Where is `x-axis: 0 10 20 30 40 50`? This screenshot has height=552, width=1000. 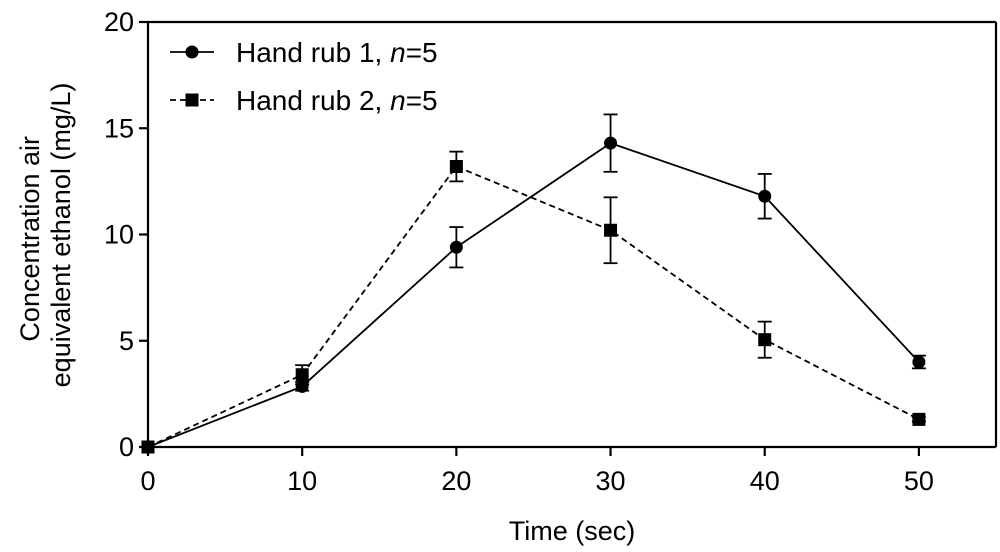
x-axis: 0 10 20 30 40 50 is located at coordinates (537, 471).